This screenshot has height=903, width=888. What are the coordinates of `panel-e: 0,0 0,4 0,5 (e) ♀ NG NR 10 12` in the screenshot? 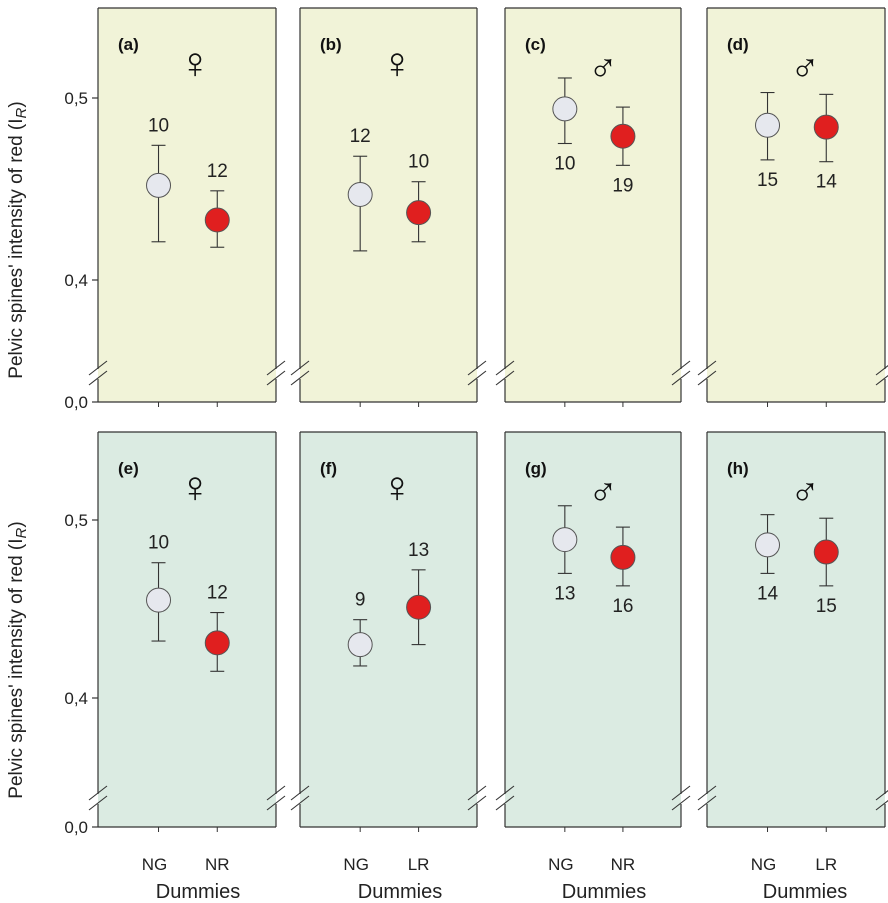 It's located at (175, 652).